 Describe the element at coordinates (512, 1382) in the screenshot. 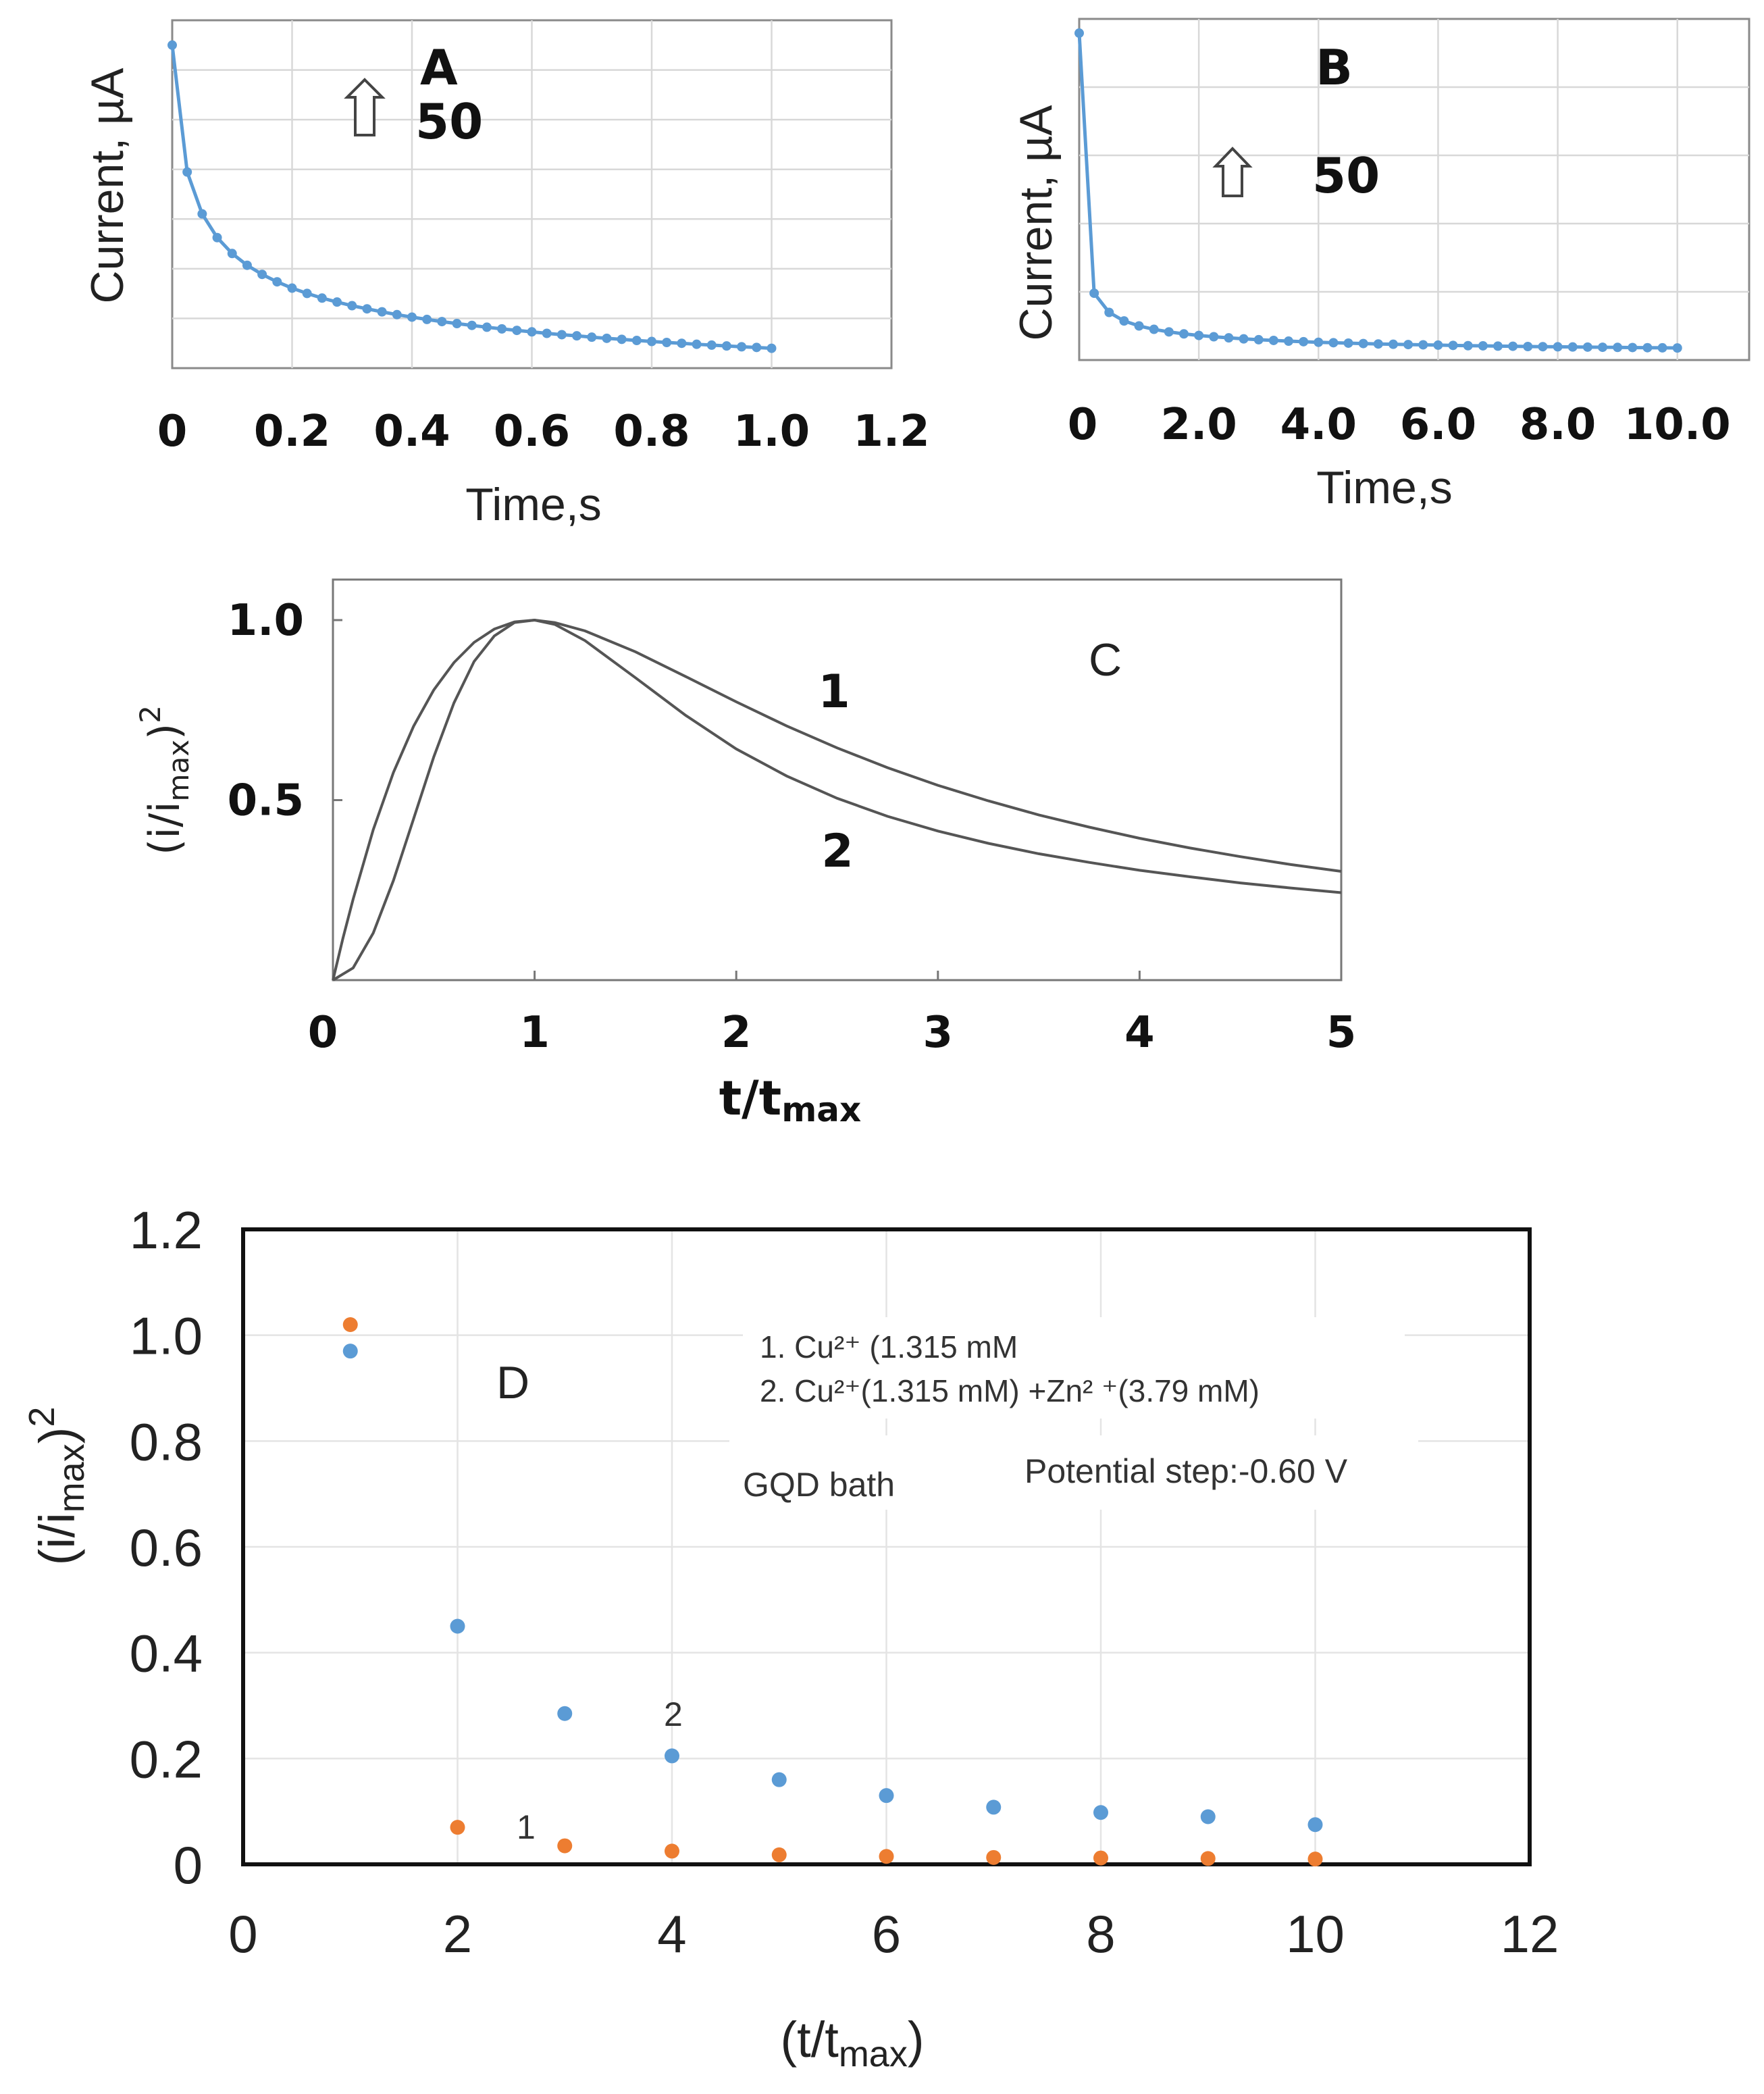

I see `panel-d-label: D` at that location.